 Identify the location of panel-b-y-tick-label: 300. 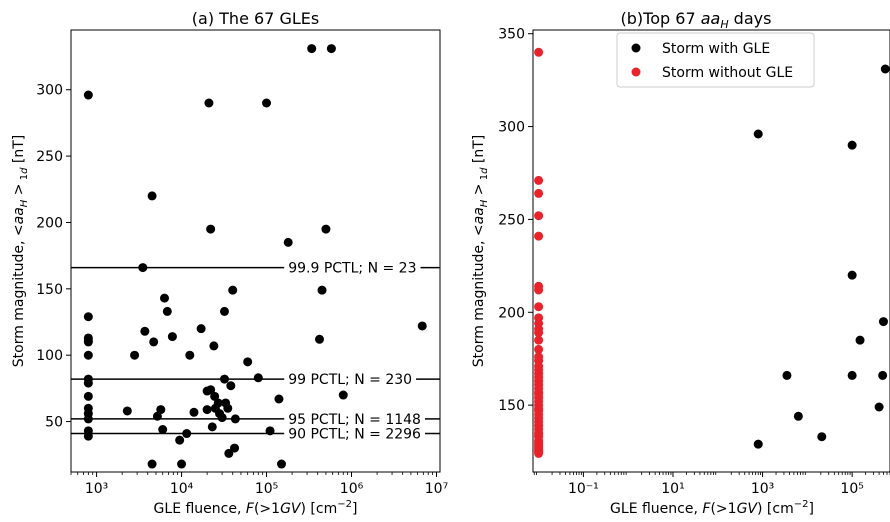
(511, 128).